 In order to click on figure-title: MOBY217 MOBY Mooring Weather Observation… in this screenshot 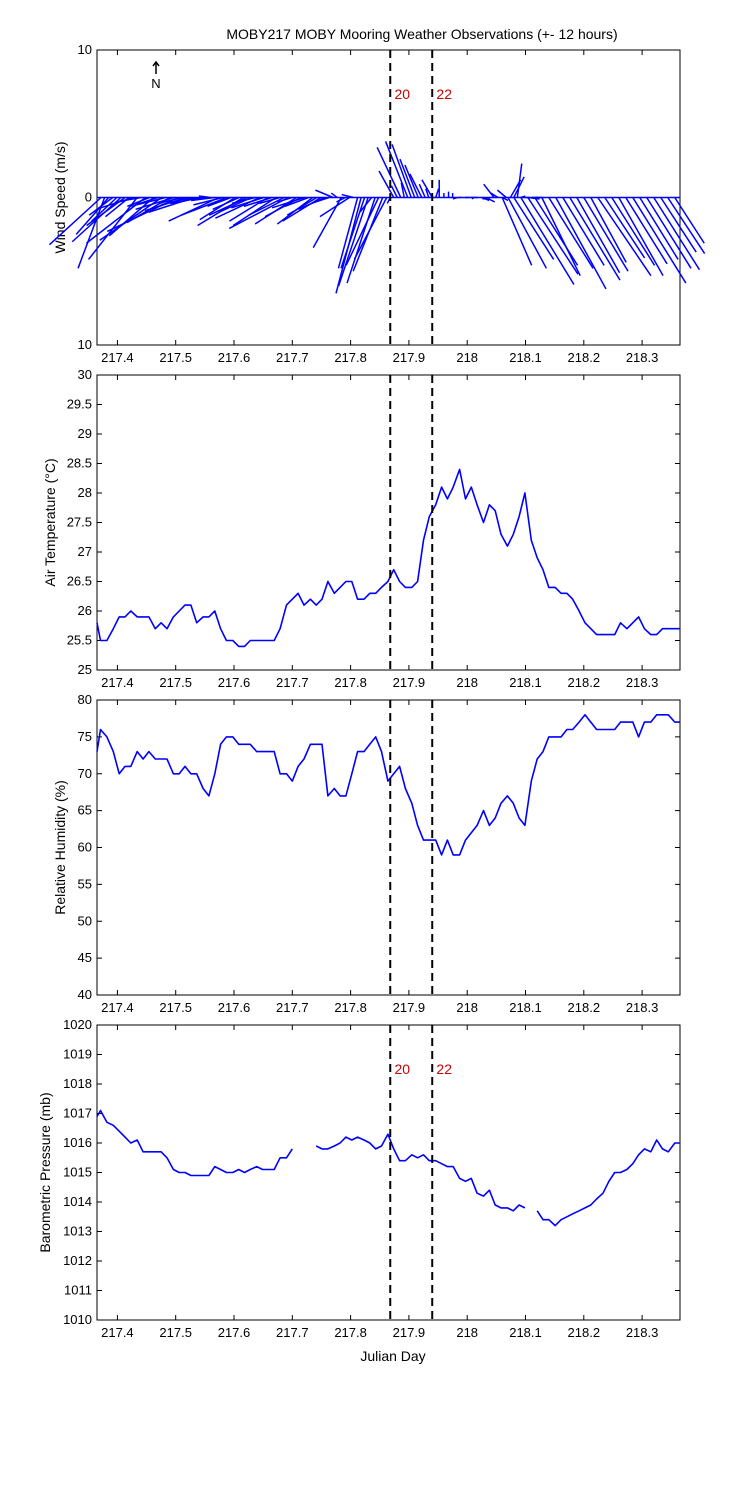, I will do `click(421, 34)`.